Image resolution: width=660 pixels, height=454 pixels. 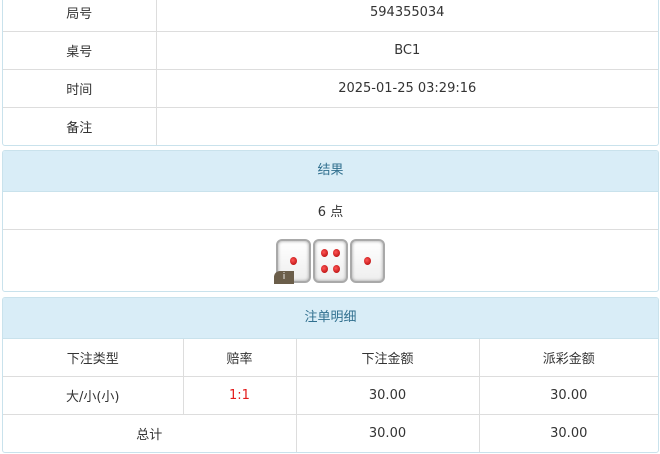 I want to click on bet-type: 大/小(小), so click(x=93, y=395).